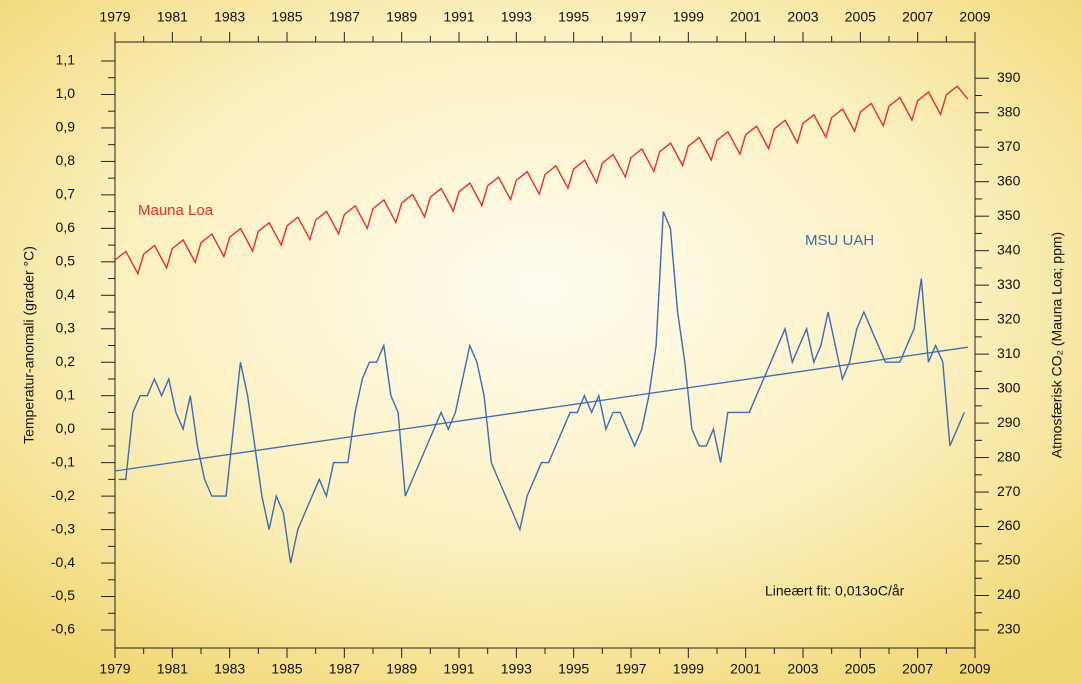  Describe the element at coordinates (1009, 491) in the screenshot. I see `y2-tick-label: 270` at that location.